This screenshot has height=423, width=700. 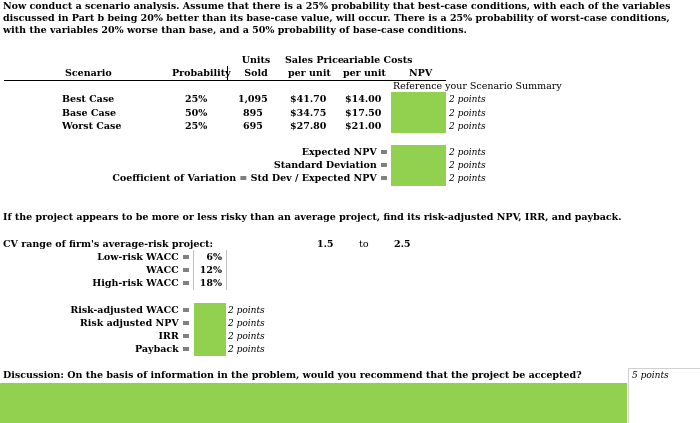 What do you see at coordinates (363, 99) in the screenshot?
I see `scenario-cost: $14.00` at bounding box center [363, 99].